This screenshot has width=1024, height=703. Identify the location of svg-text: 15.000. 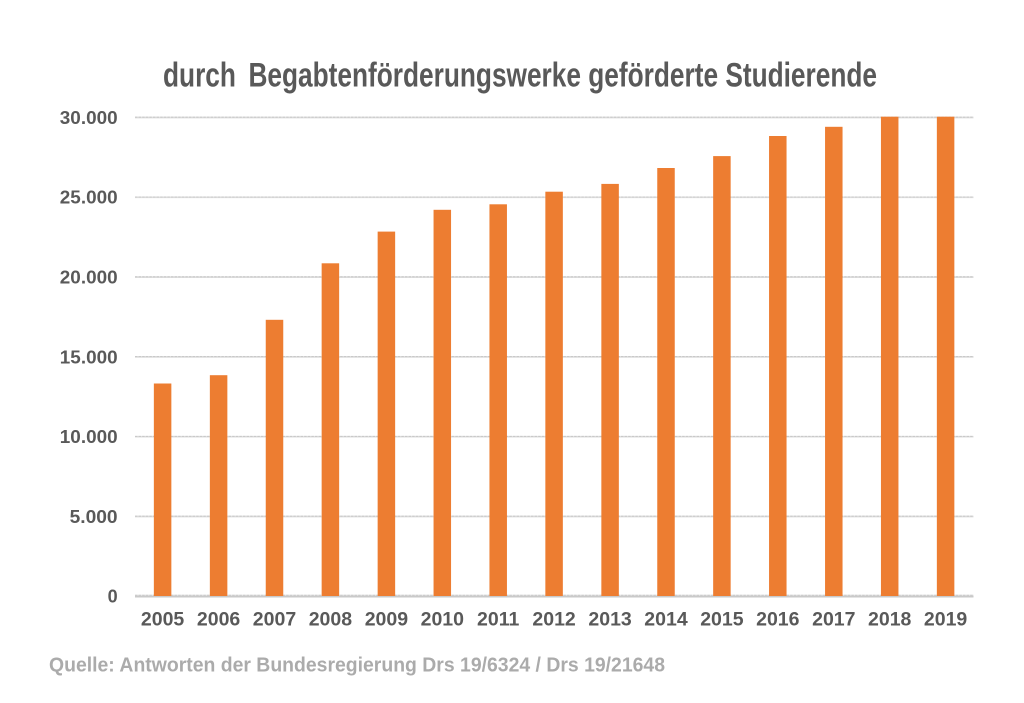
(89, 357).